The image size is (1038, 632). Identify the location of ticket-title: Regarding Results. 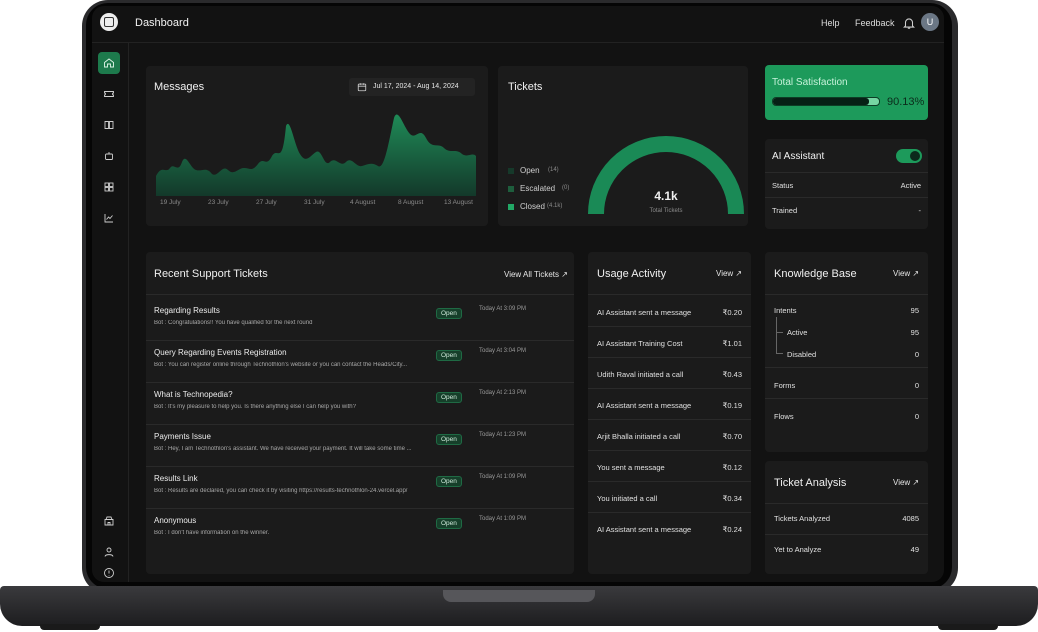
(187, 310).